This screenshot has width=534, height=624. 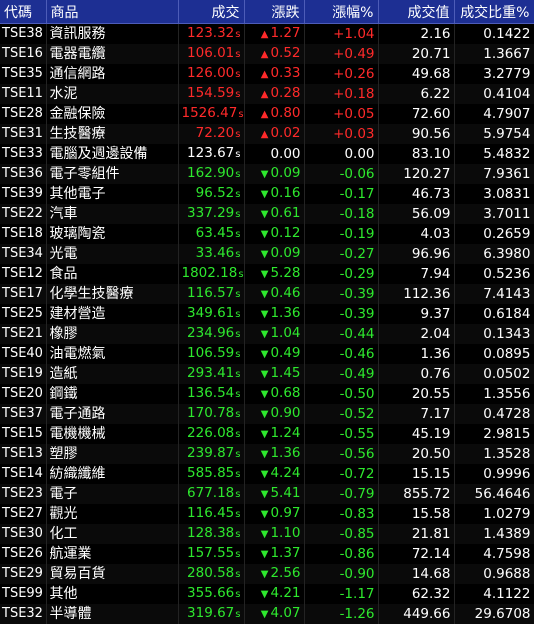 What do you see at coordinates (267, 234) in the screenshot?
I see `table-row: TSE18 玻璃陶瓷 63.45s ▼ 0.12 -0.19 4.03 0.2659` at bounding box center [267, 234].